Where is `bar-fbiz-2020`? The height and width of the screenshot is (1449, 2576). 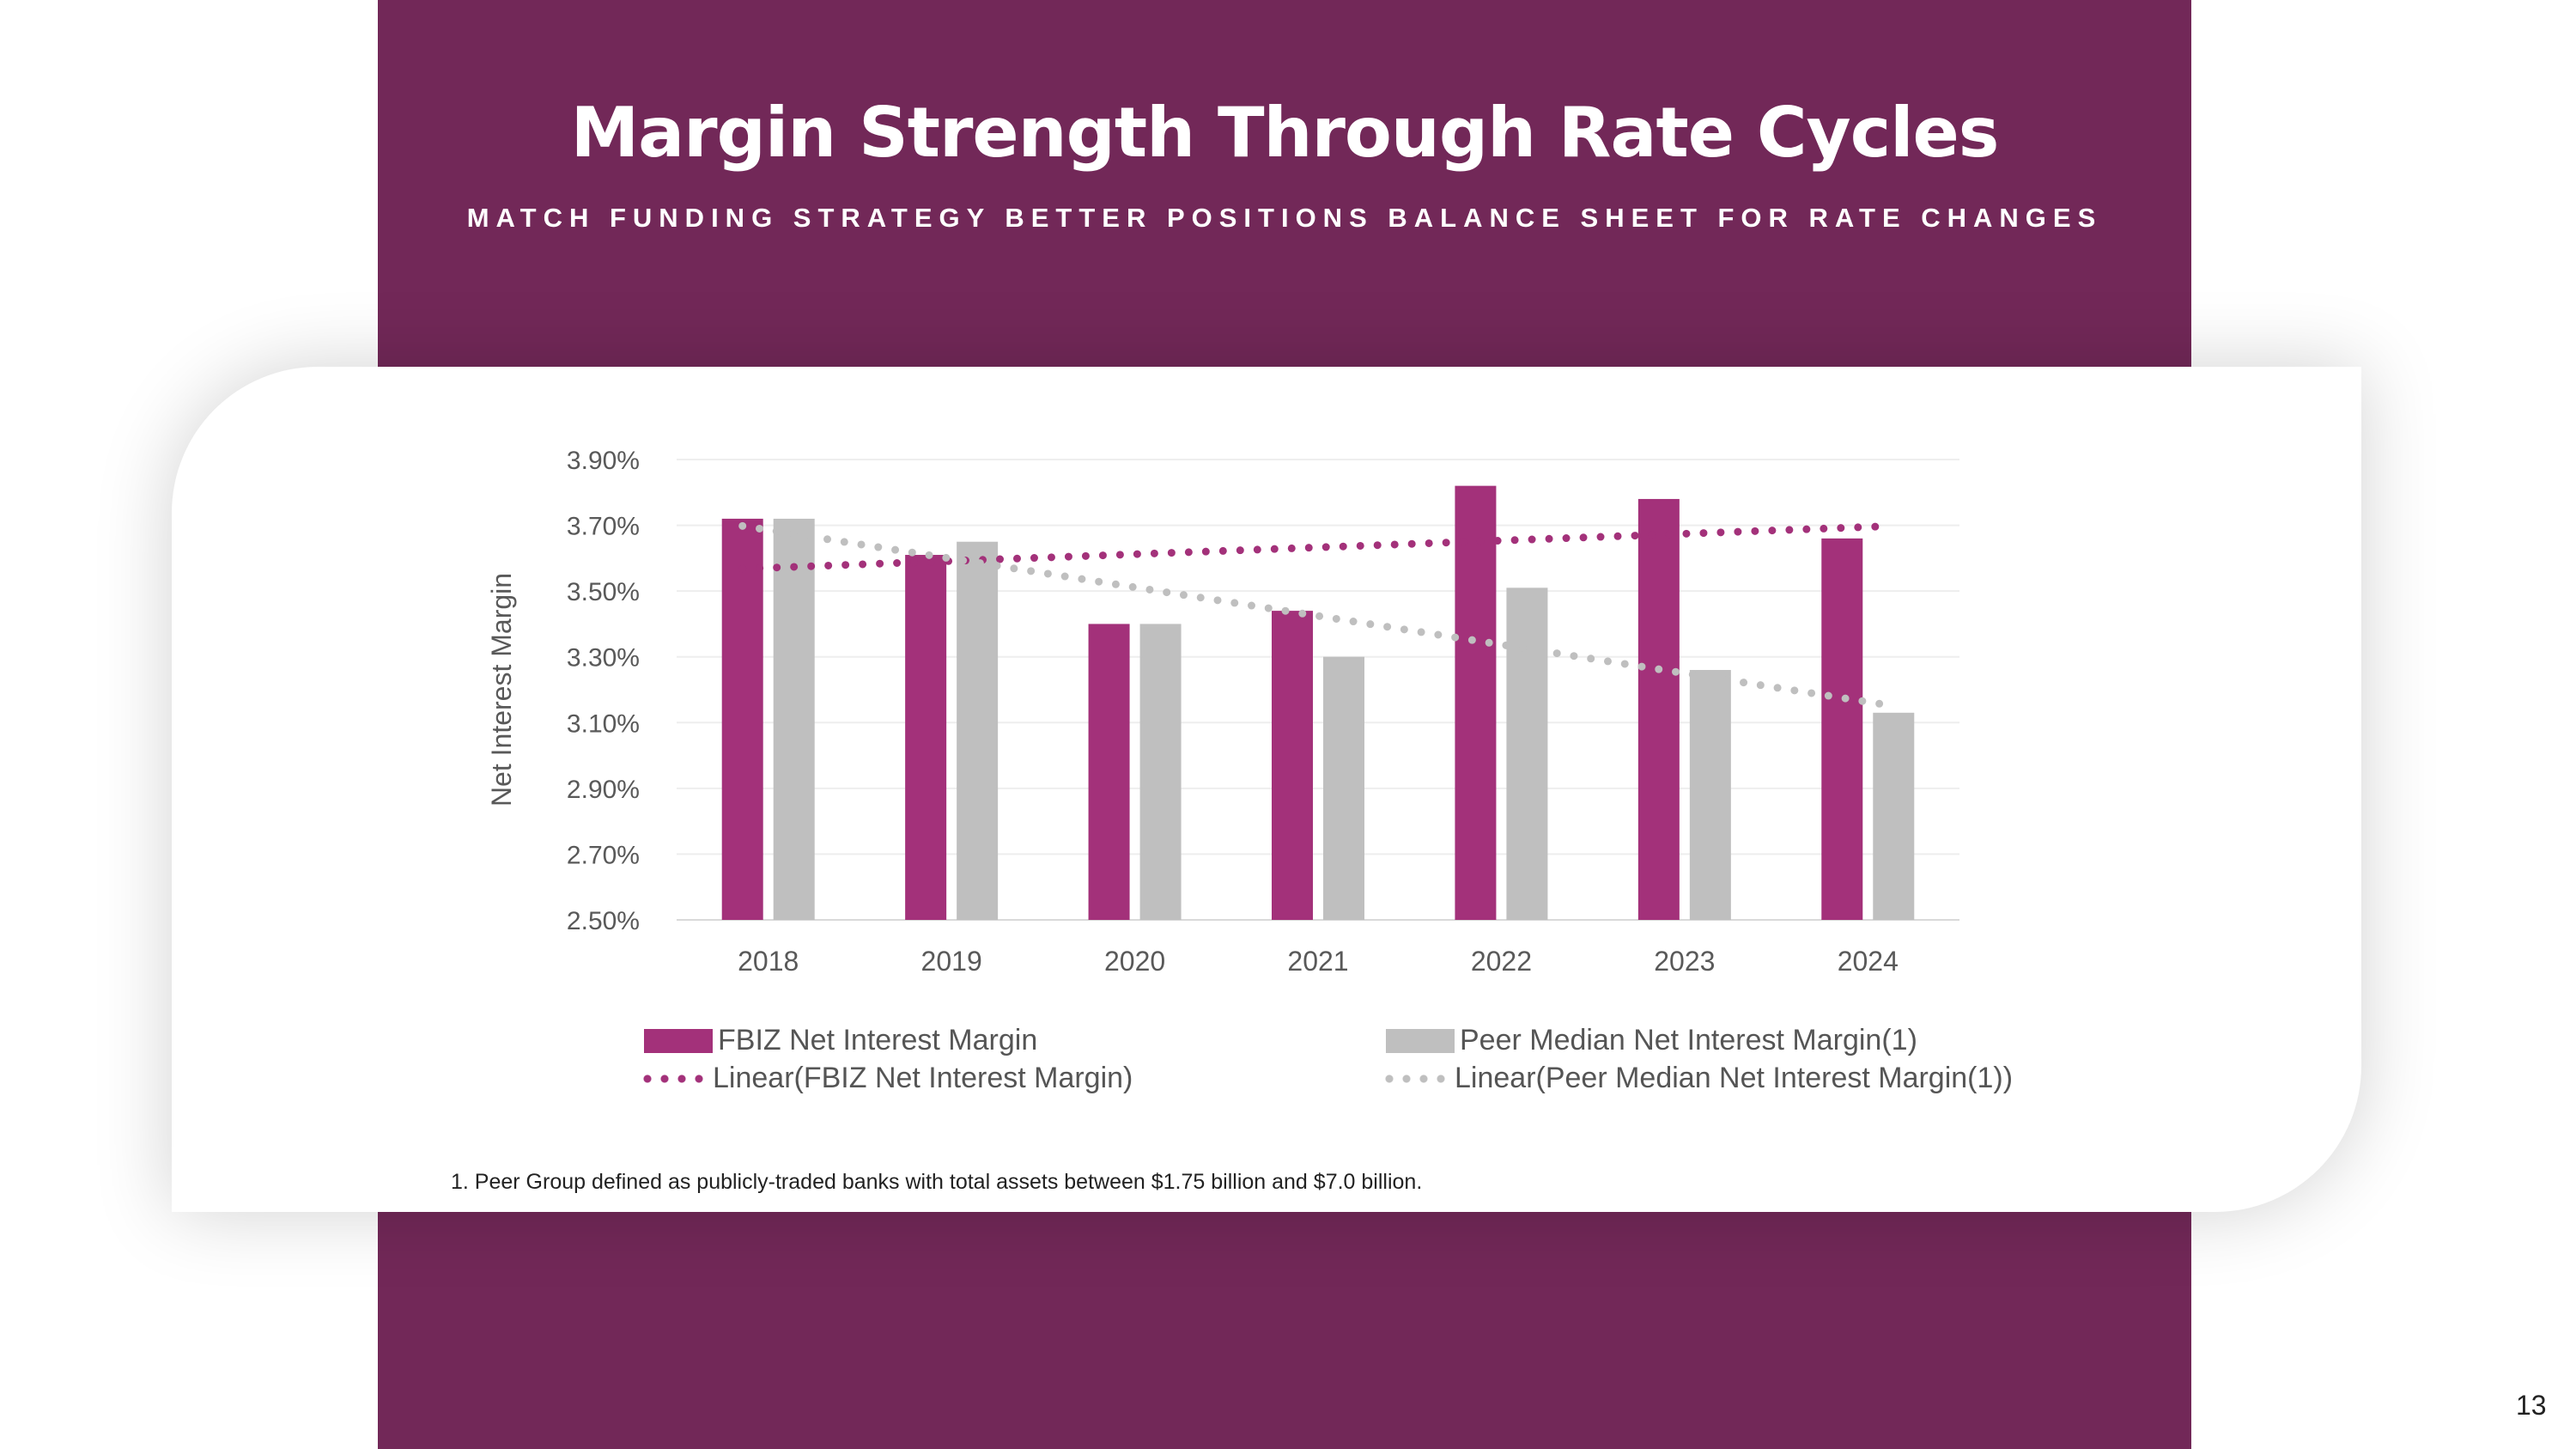 bar-fbiz-2020 is located at coordinates (1109, 772).